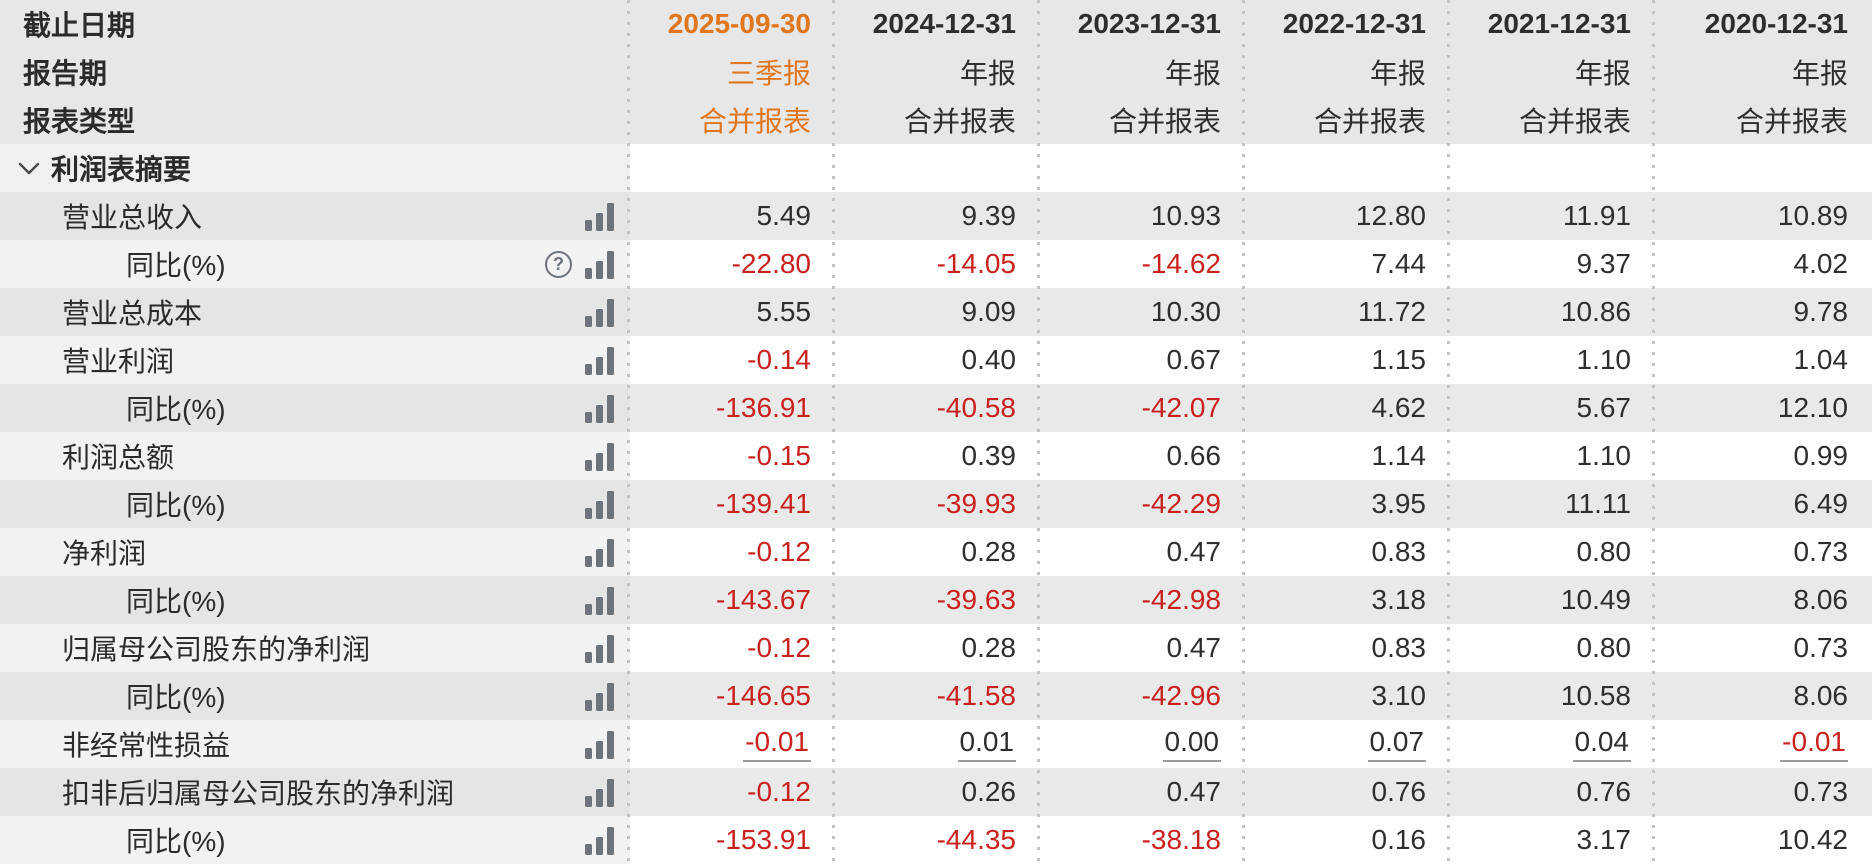  Describe the element at coordinates (1552, 120) in the screenshot. I see `column-header-type-2021-12-31: 合并报表` at that location.